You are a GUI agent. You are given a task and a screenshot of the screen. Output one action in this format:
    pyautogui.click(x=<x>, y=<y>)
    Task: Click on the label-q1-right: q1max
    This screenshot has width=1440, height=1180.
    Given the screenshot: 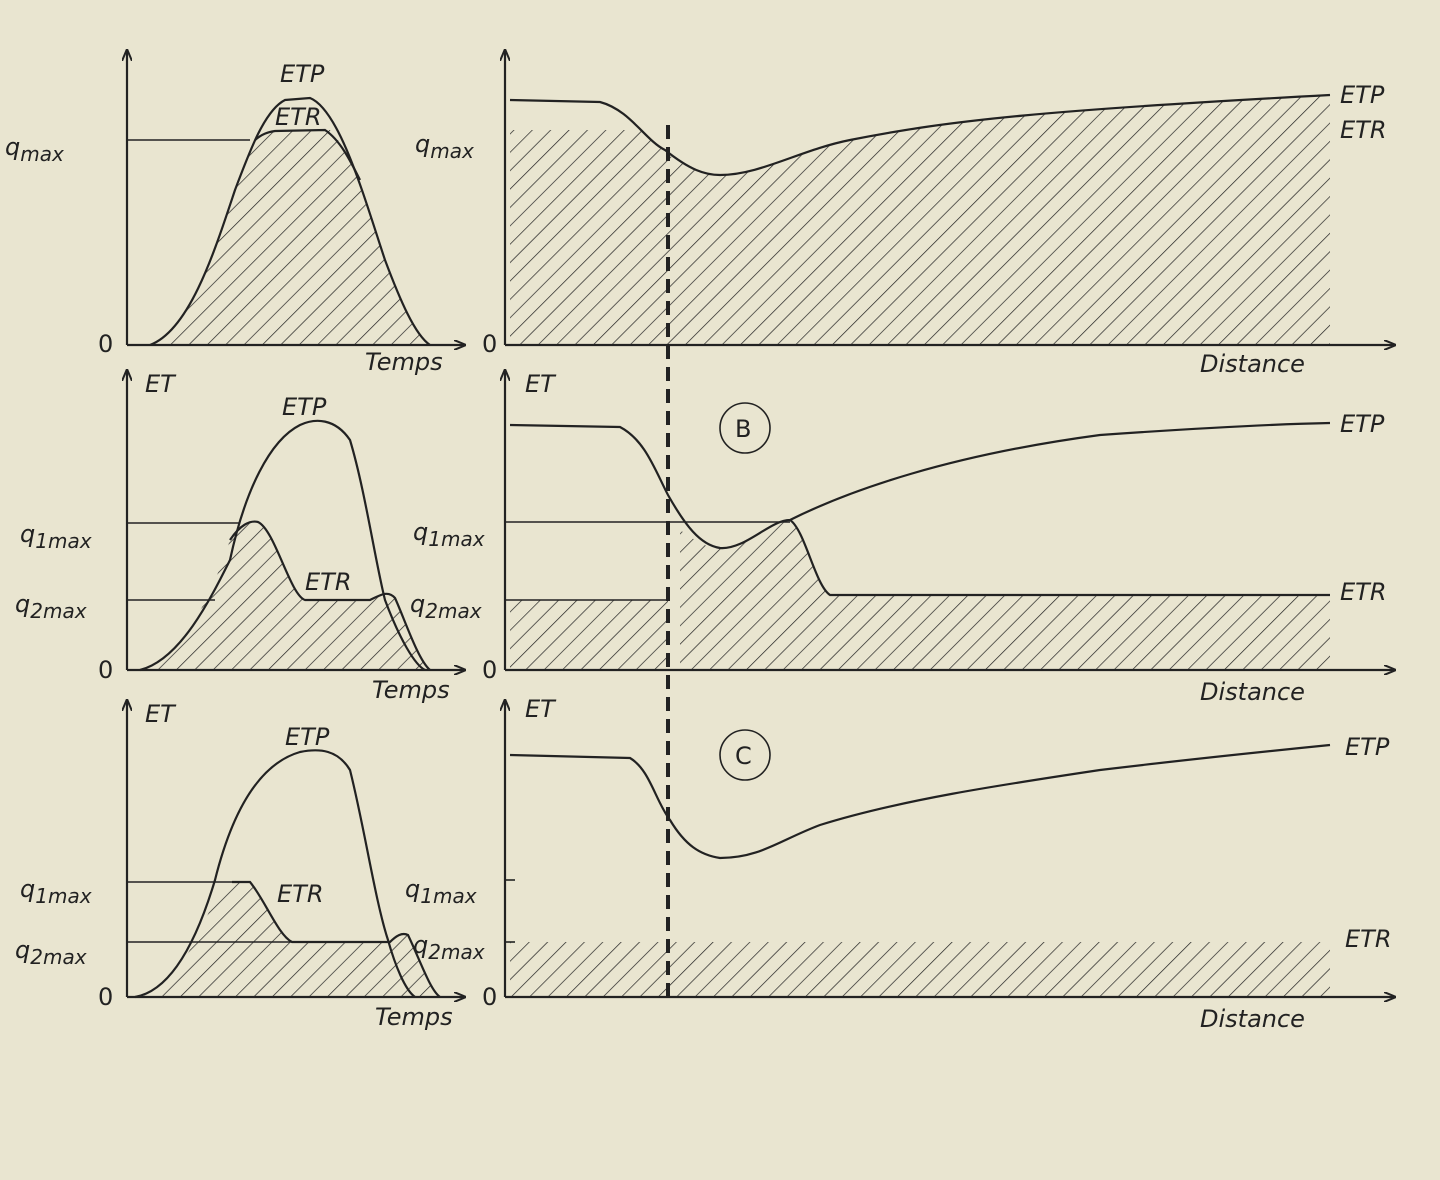 What is the action you would take?
    pyautogui.click(x=441, y=891)
    